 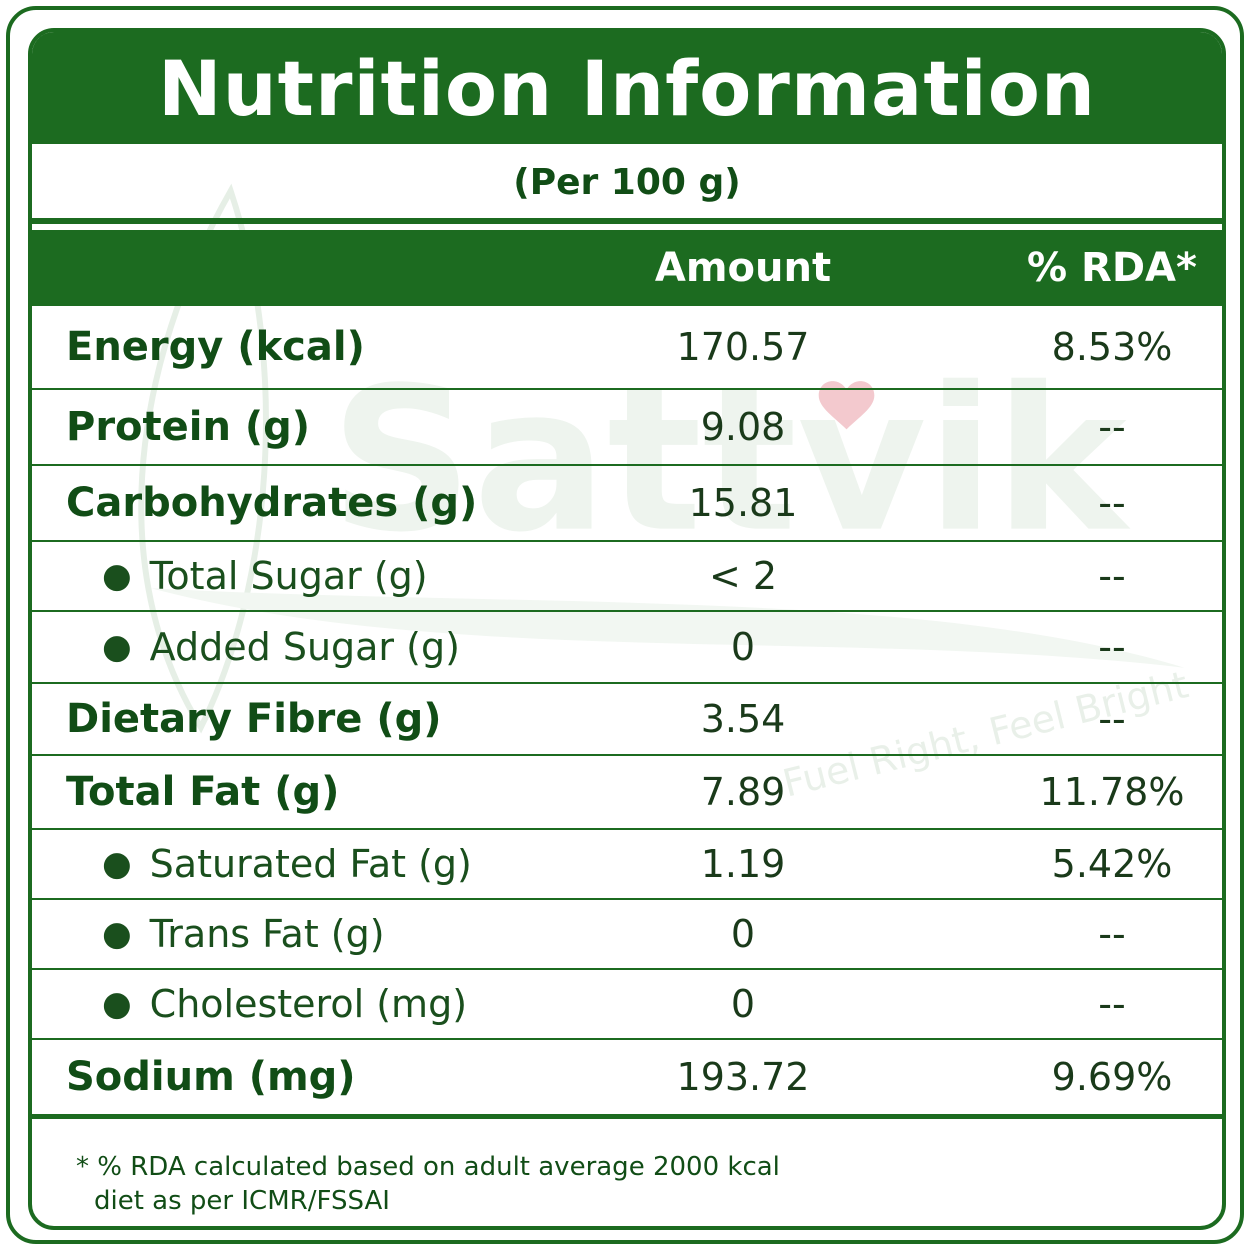 I want to click on nutrient-row: Sodium (mg) 193.72 9.69%, so click(x=627, y=1077).